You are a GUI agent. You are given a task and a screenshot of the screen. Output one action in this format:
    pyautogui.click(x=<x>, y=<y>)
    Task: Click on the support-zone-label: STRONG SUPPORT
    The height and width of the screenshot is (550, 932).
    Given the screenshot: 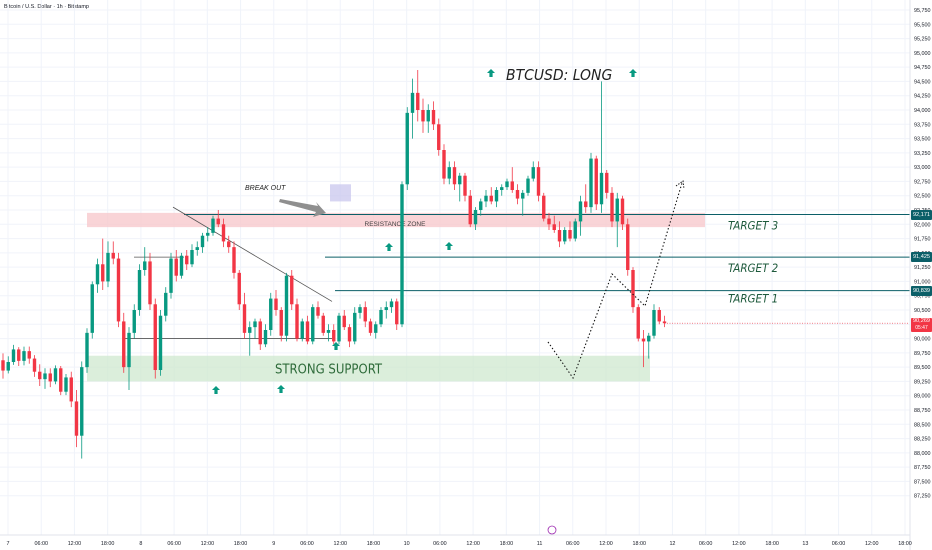 What is the action you would take?
    pyautogui.click(x=329, y=370)
    